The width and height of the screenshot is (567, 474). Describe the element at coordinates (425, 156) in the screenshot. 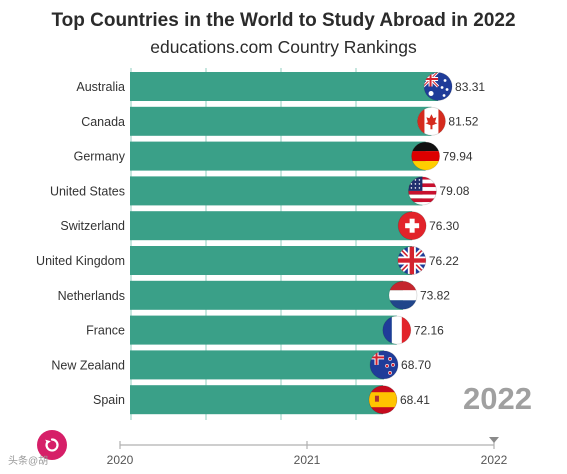

I see `germany-flag` at that location.